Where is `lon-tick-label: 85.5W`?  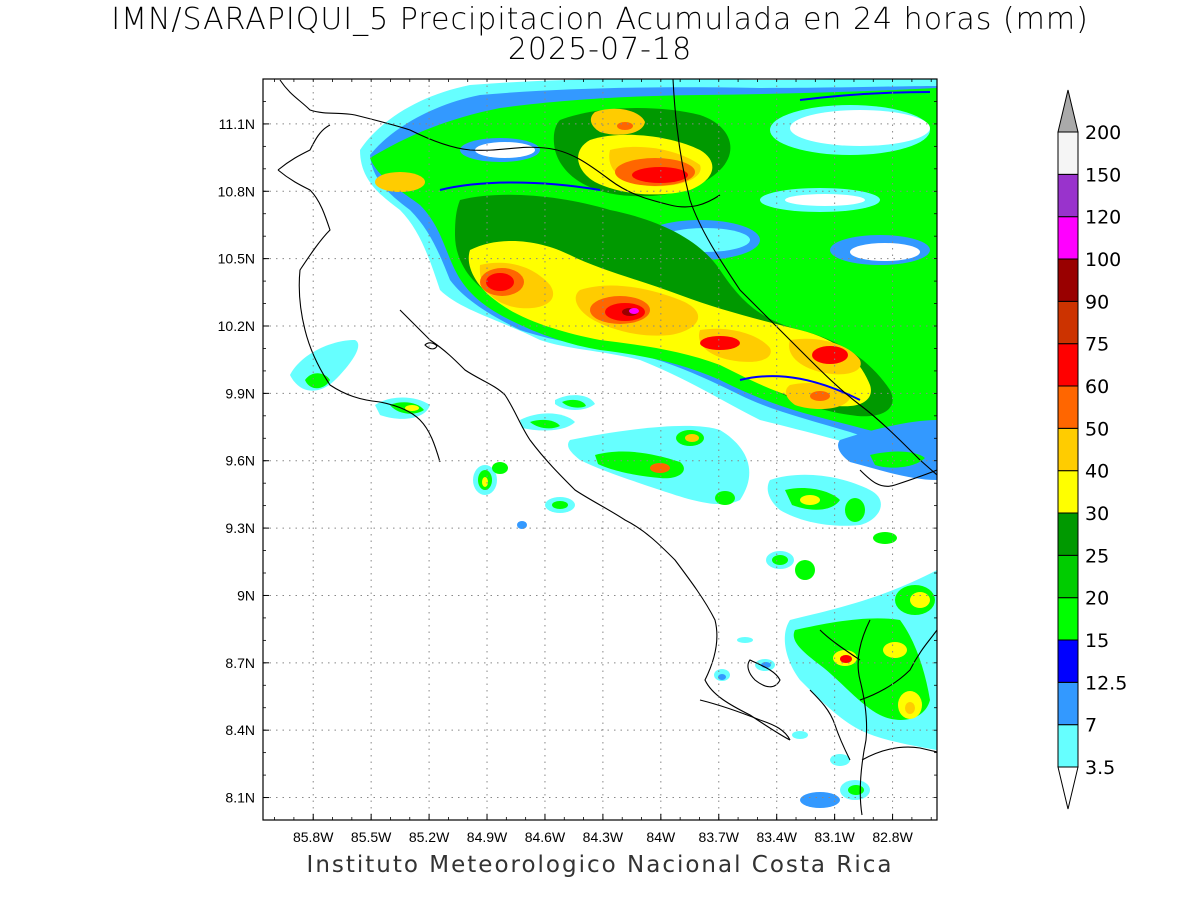
lon-tick-label: 85.5W is located at coordinates (371, 837).